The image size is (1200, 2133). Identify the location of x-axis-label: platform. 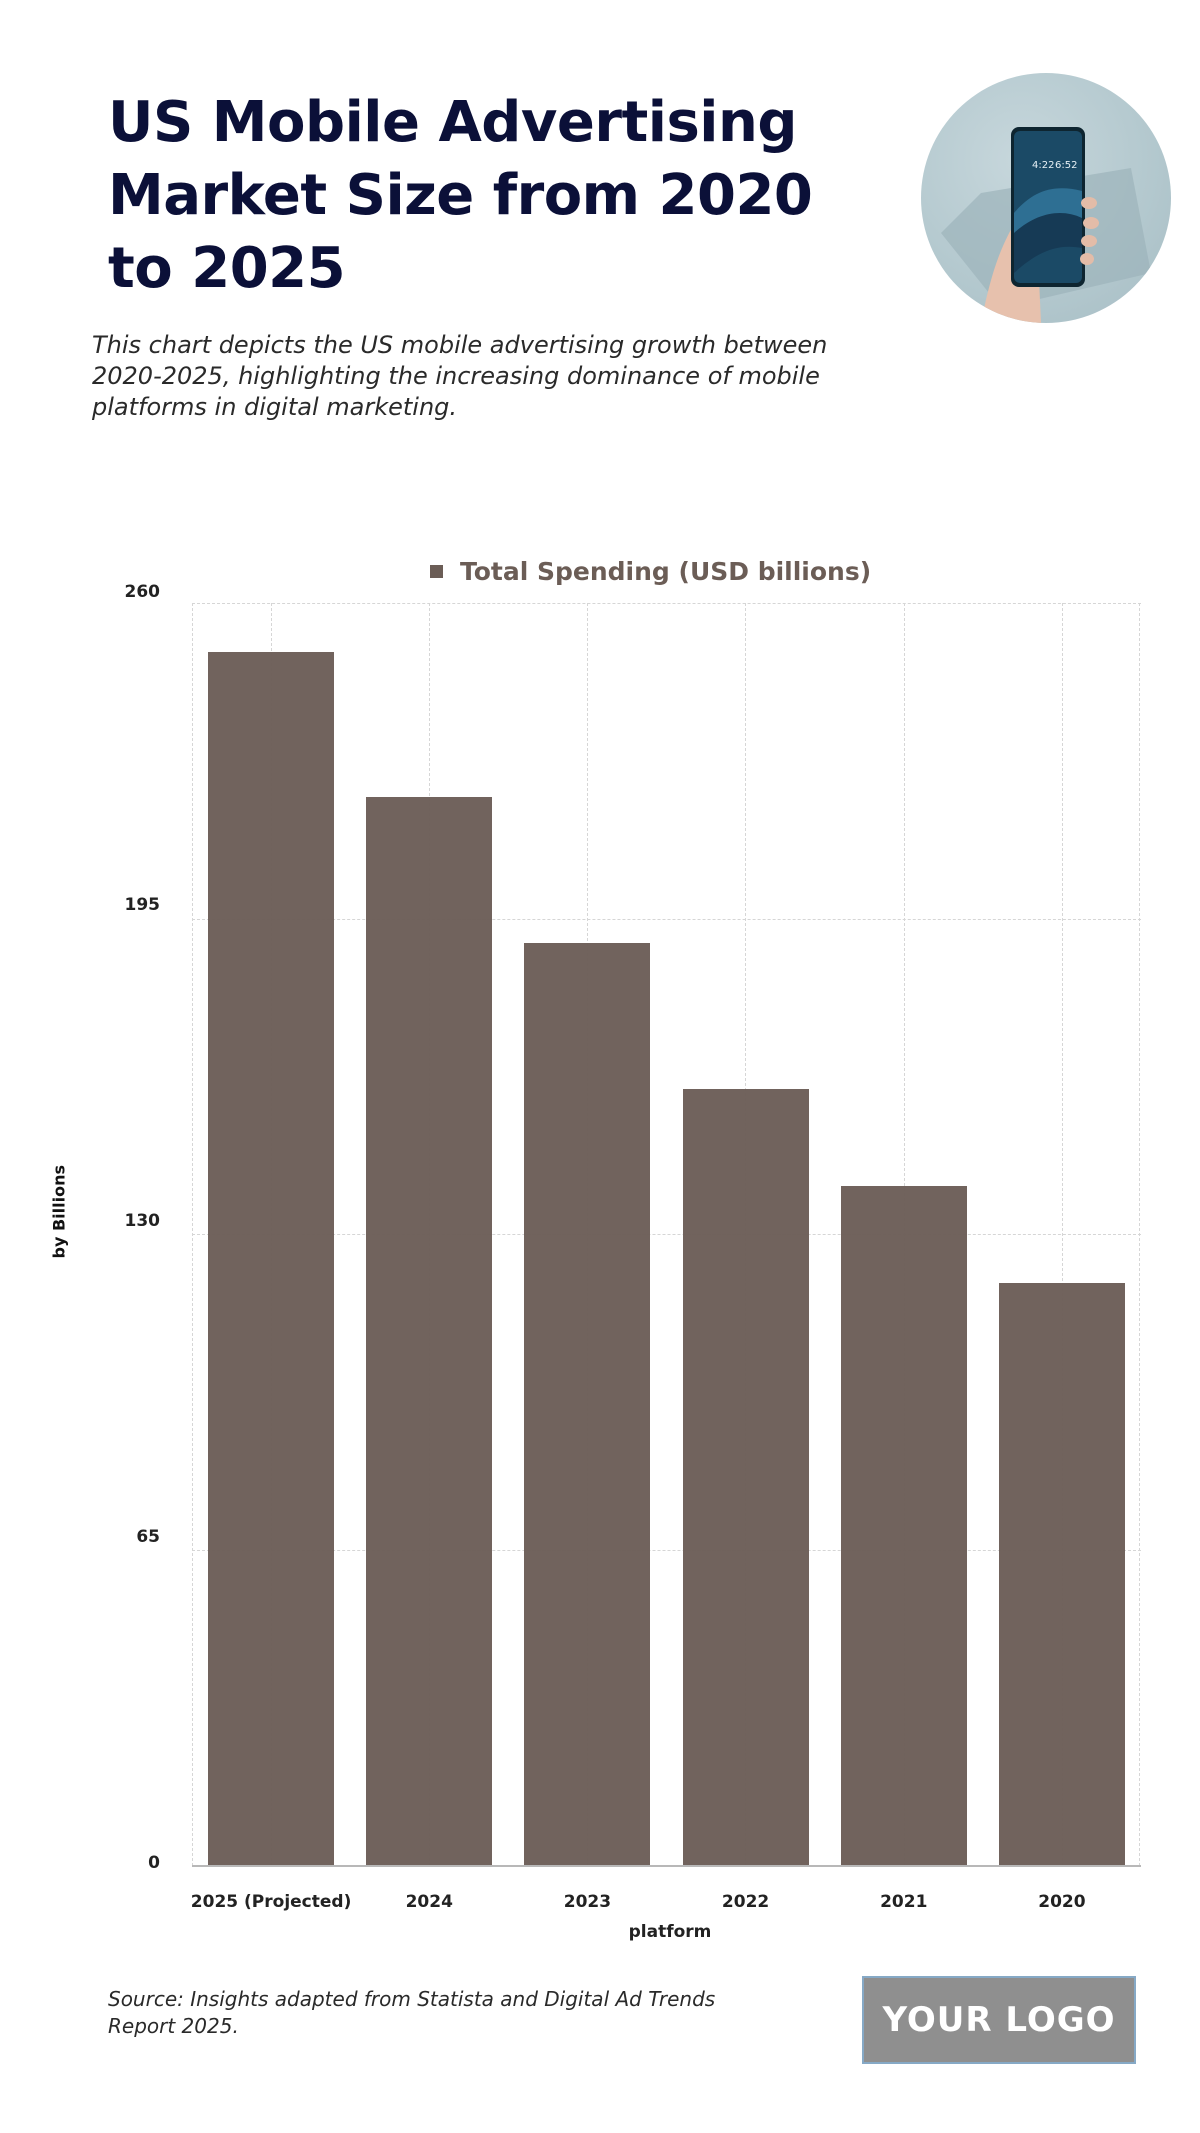
(670, 1932).